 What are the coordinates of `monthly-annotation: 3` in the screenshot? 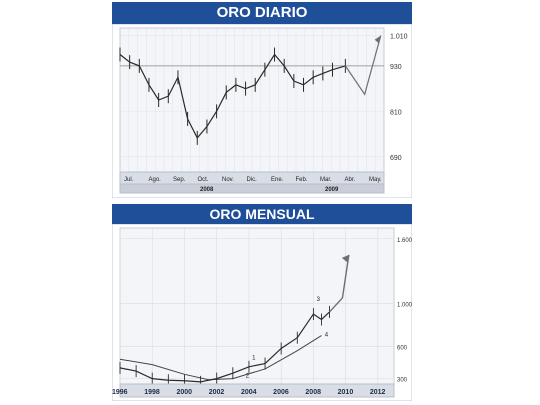 It's located at (319, 300).